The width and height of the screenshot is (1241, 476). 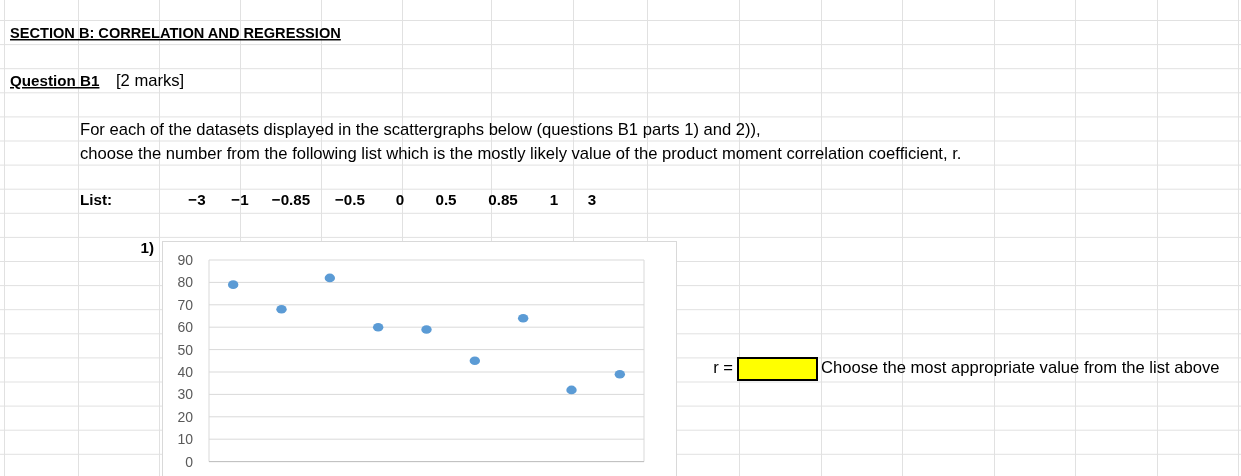 I want to click on text: [2 marks], so click(x=150, y=80).